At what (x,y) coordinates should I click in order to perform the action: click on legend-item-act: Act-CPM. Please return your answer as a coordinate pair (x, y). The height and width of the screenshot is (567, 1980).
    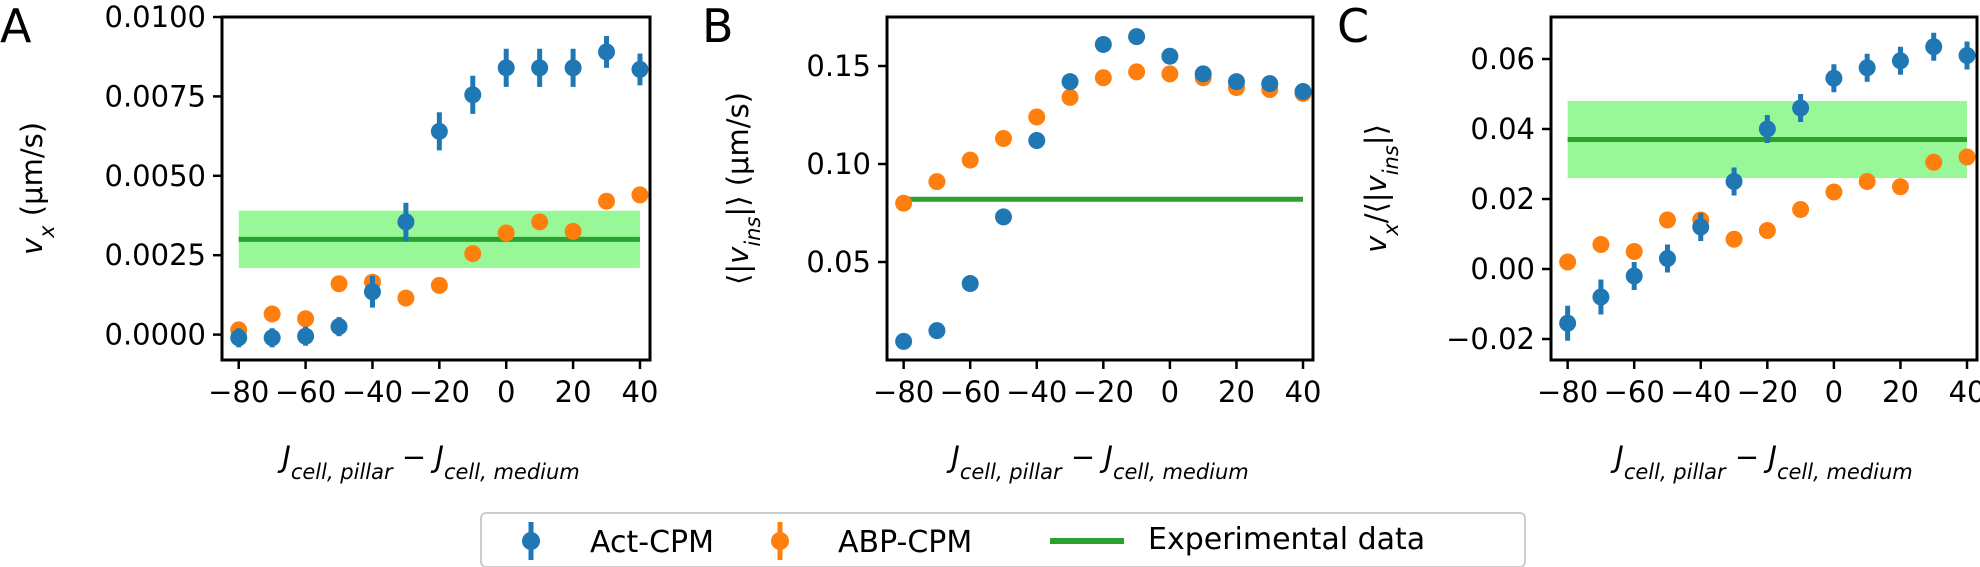
    Looking at the image, I should click on (618, 541).